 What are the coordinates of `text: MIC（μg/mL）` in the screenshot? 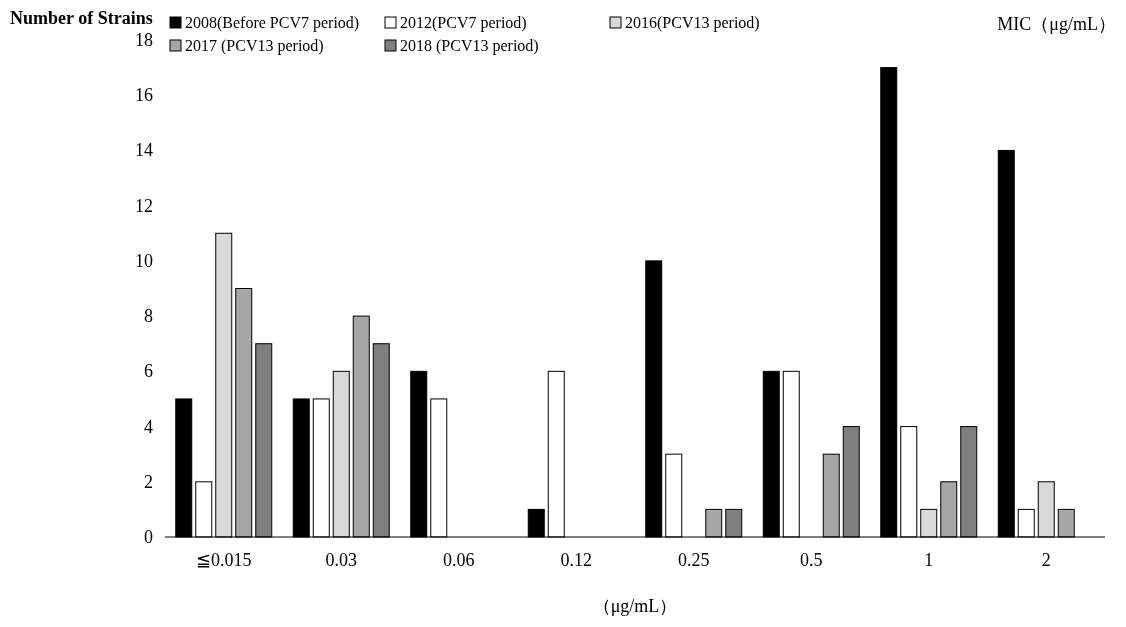 It's located at (1056, 24).